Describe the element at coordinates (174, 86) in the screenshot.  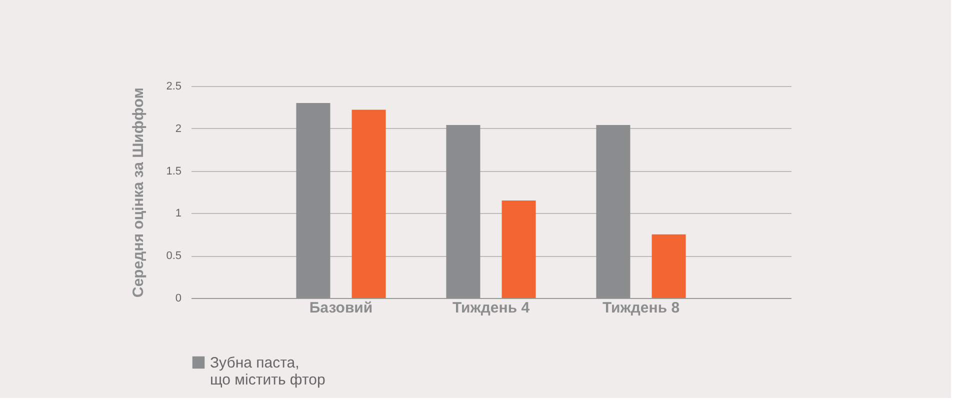
I see `y-tick-label: 2.5` at that location.